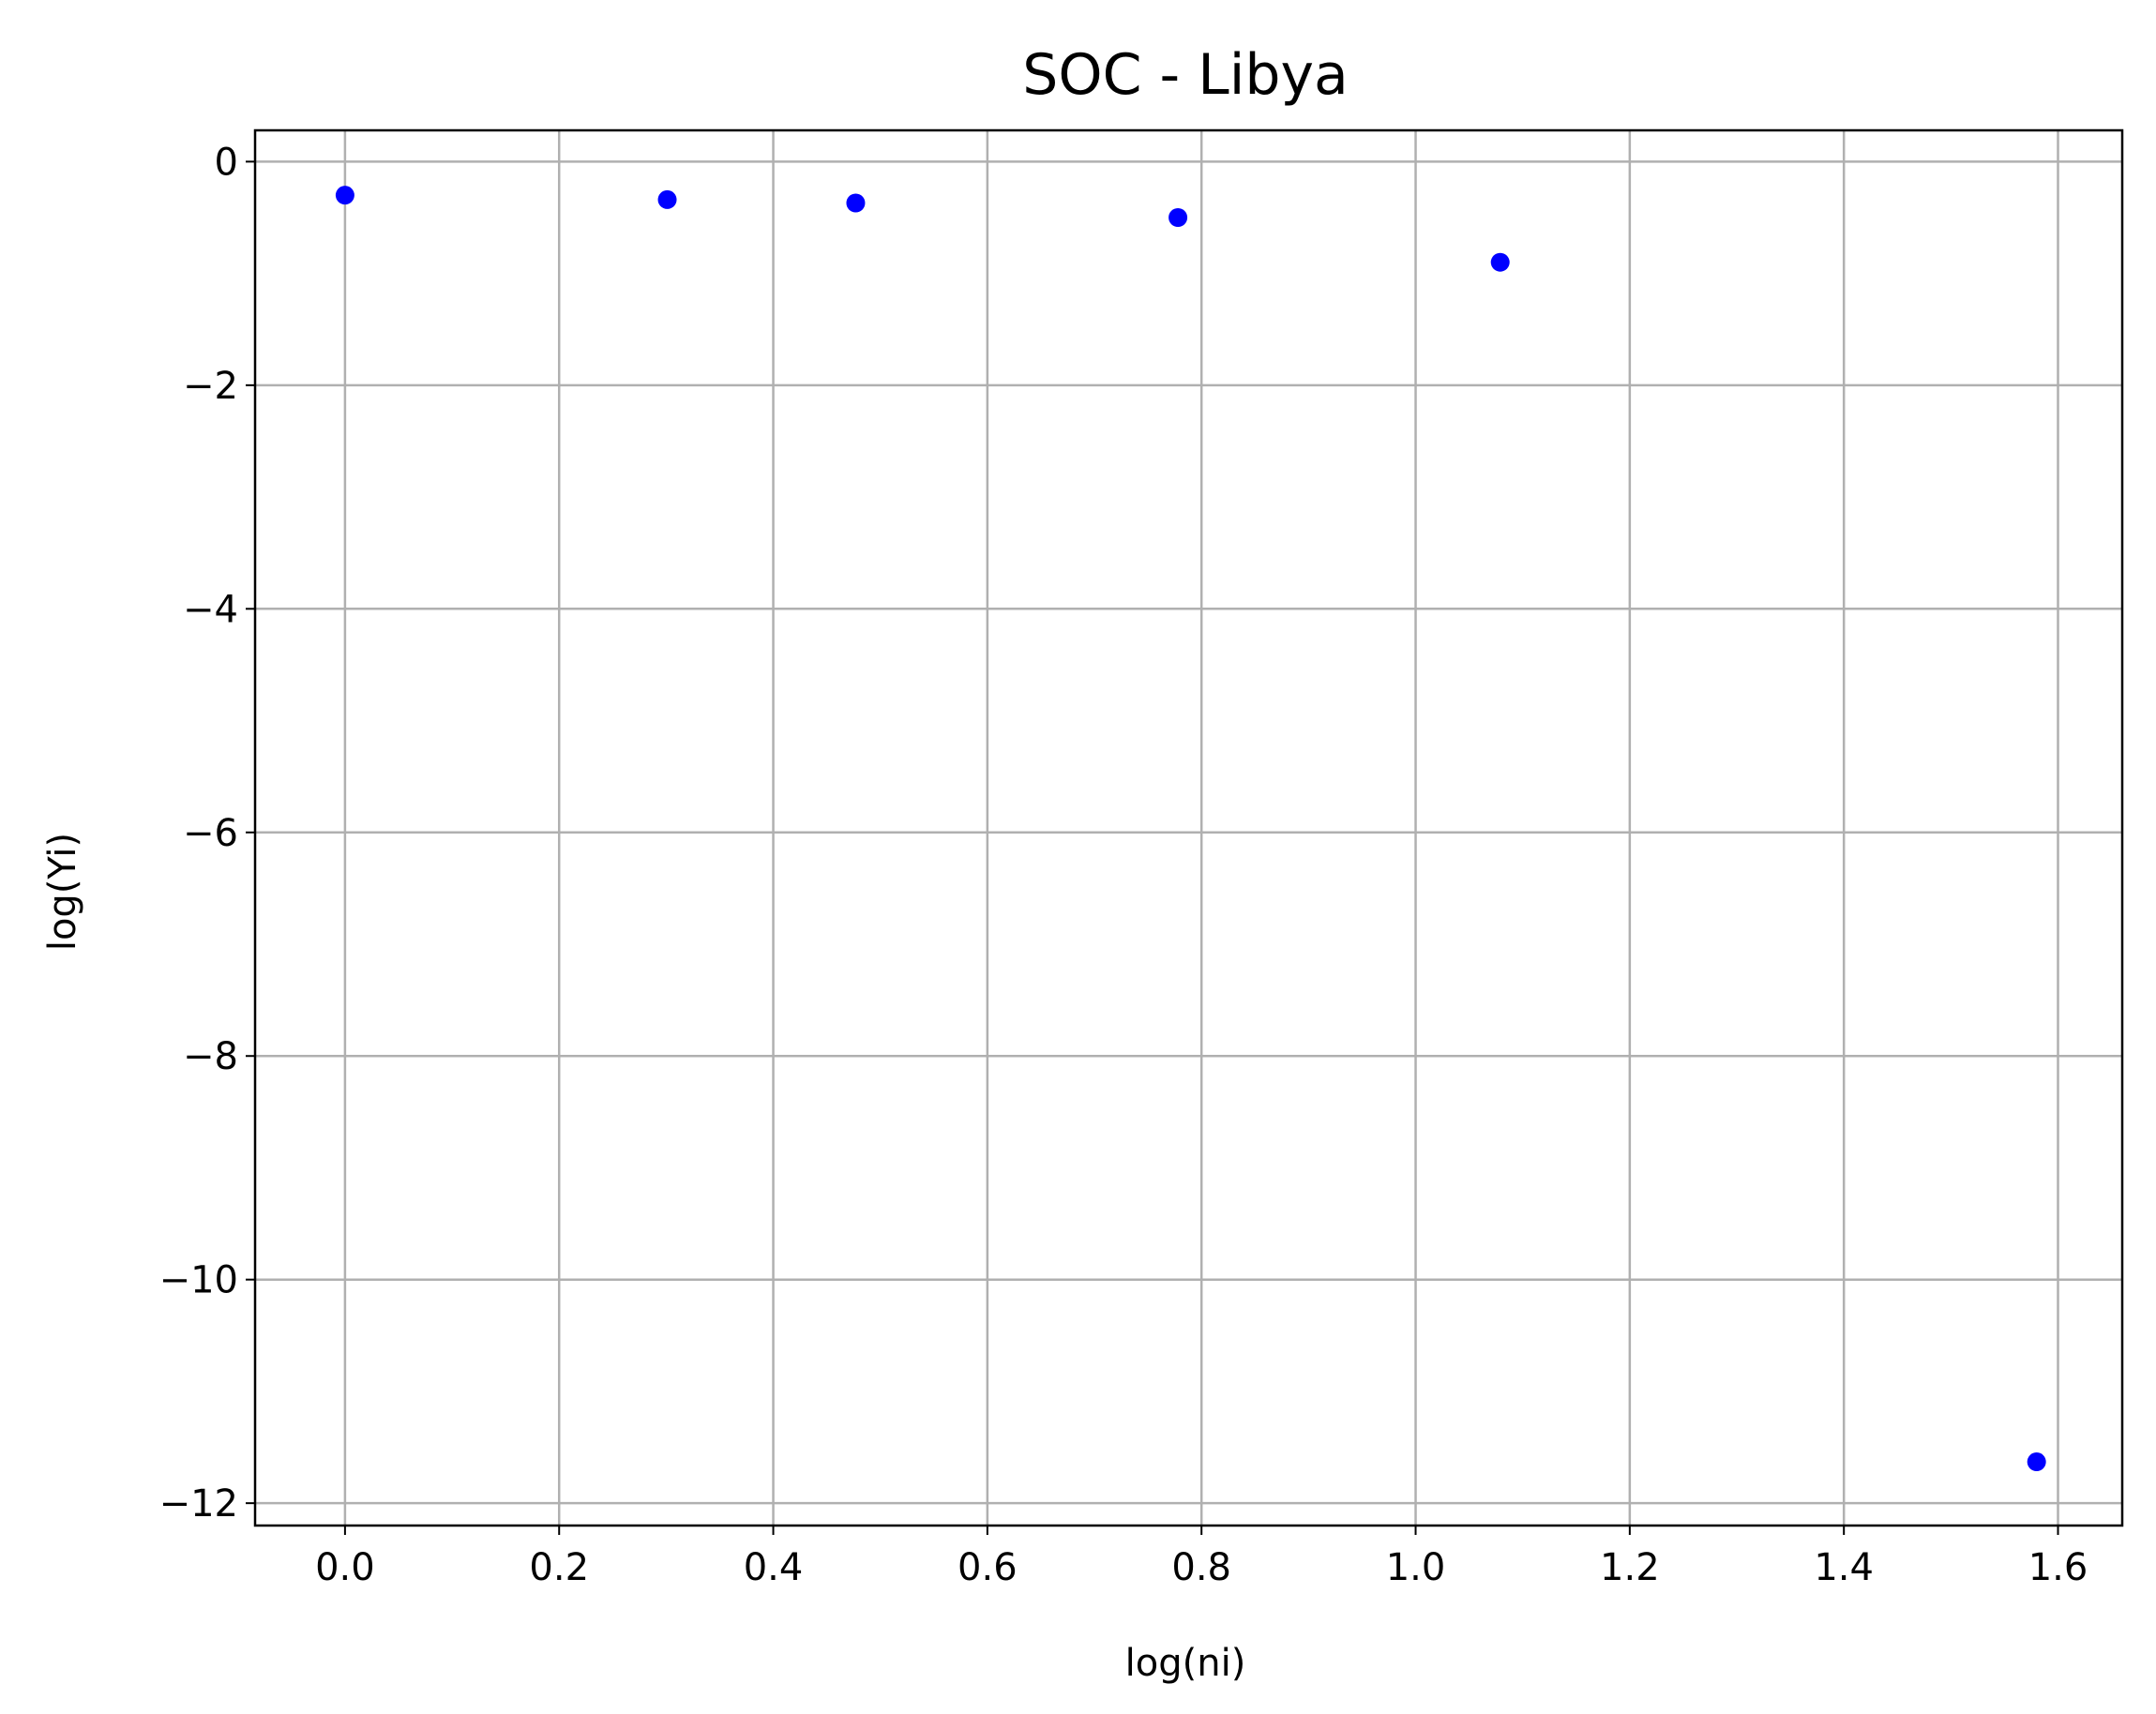  What do you see at coordinates (1185, 75) in the screenshot?
I see `chart-title: SOC - Libya` at bounding box center [1185, 75].